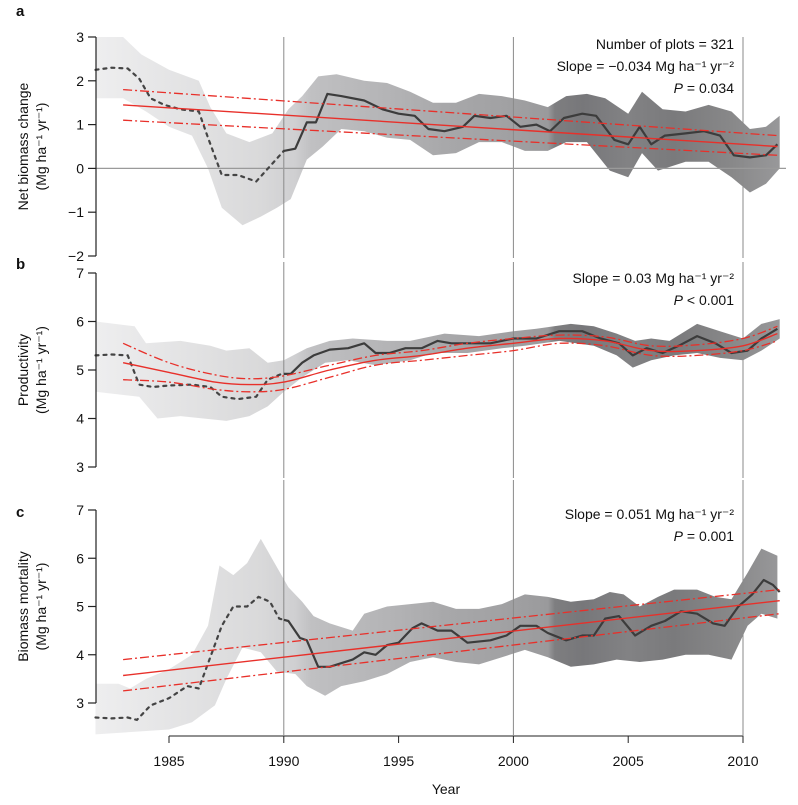 This screenshot has height=805, width=798. What do you see at coordinates (283, 761) in the screenshot?
I see `x-tick-label: 1990` at bounding box center [283, 761].